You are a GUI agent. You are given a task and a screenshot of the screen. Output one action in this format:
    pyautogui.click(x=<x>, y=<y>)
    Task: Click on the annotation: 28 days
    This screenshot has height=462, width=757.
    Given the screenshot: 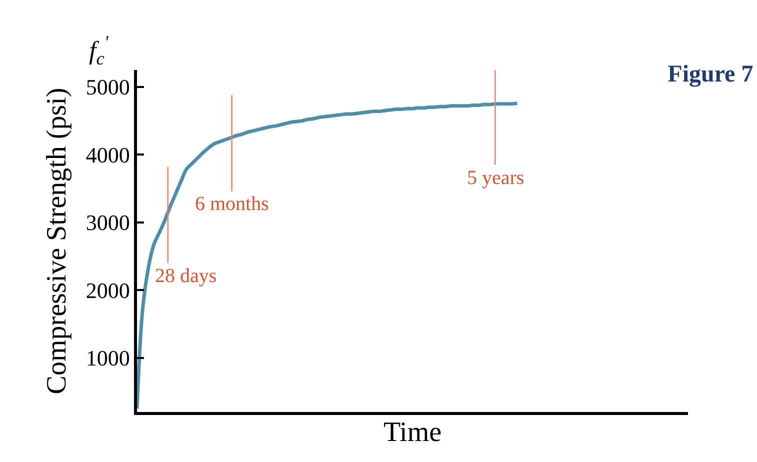 What is the action you would take?
    pyautogui.click(x=186, y=276)
    